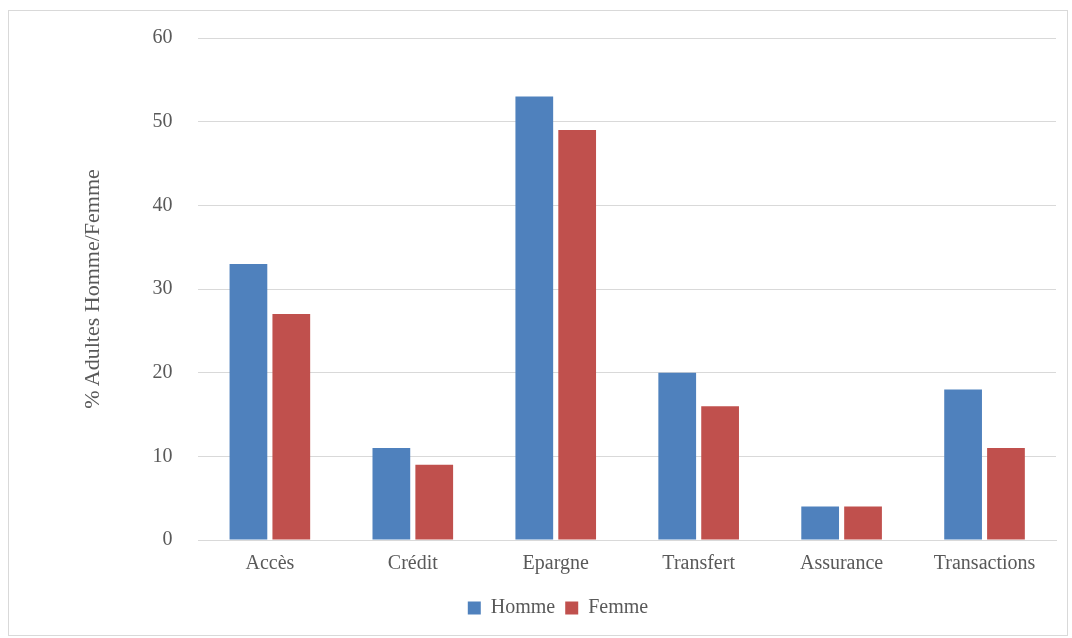 This screenshot has height=638, width=1072. I want to click on y-tick-label: 50, so click(162, 119).